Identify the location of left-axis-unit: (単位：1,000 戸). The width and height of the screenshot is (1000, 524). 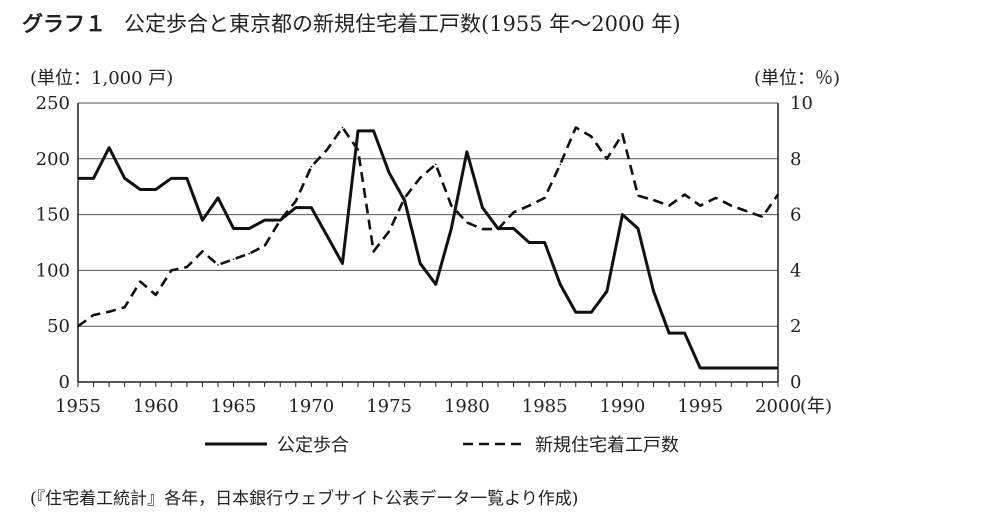
(102, 78).